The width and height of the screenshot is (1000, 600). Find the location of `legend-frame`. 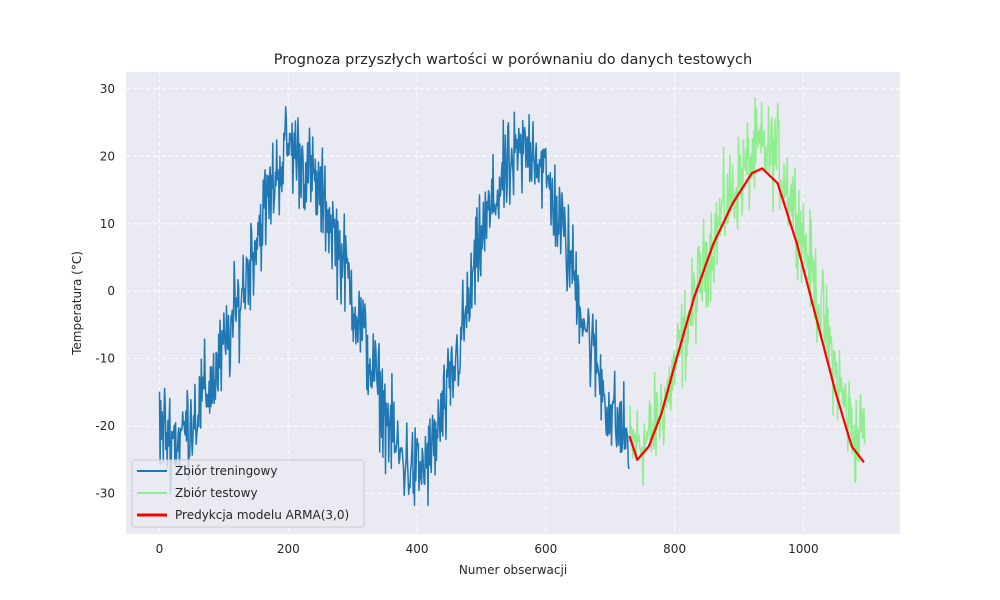

legend-frame is located at coordinates (248, 493).